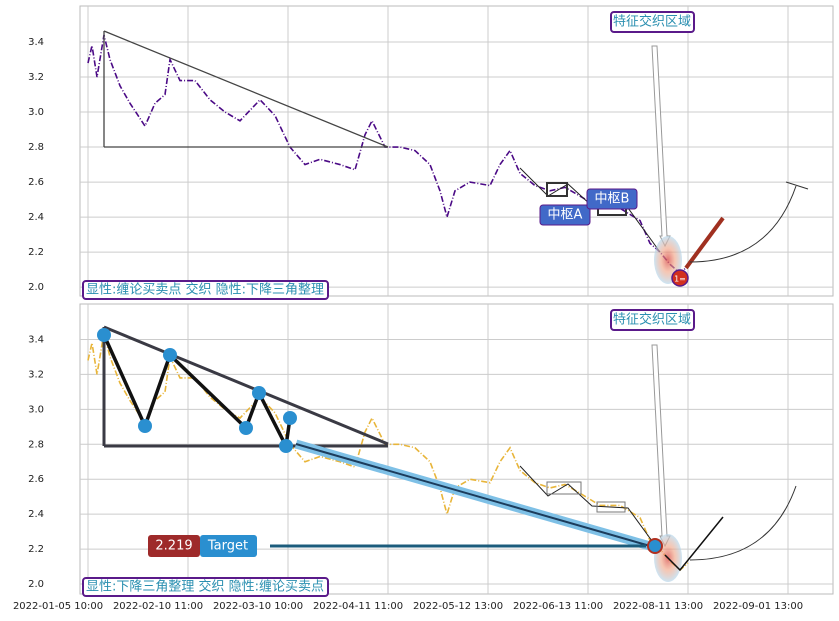  Describe the element at coordinates (658, 606) in the screenshot. I see `x-tick-label: 2022-08-11 13:00` at that location.